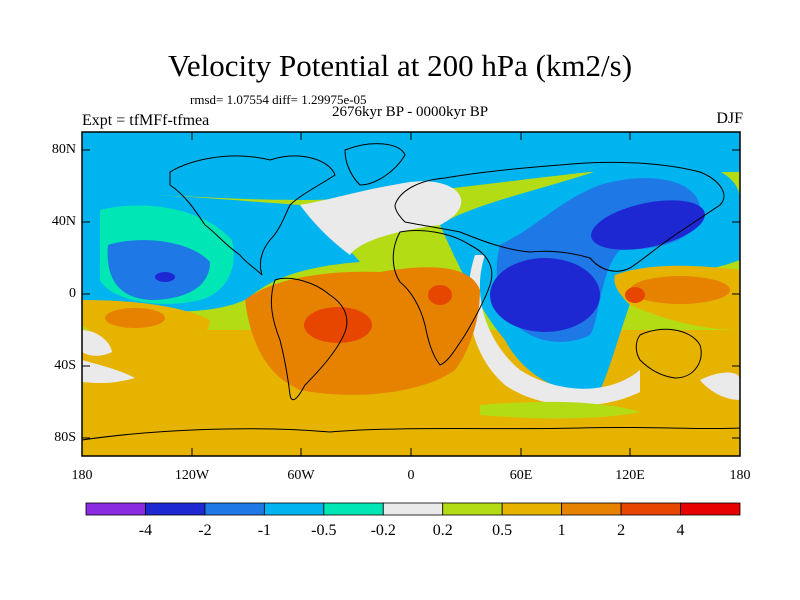 The height and width of the screenshot is (600, 800). What do you see at coordinates (740, 475) in the screenshot?
I see `lon-label-180e: 180` at bounding box center [740, 475].